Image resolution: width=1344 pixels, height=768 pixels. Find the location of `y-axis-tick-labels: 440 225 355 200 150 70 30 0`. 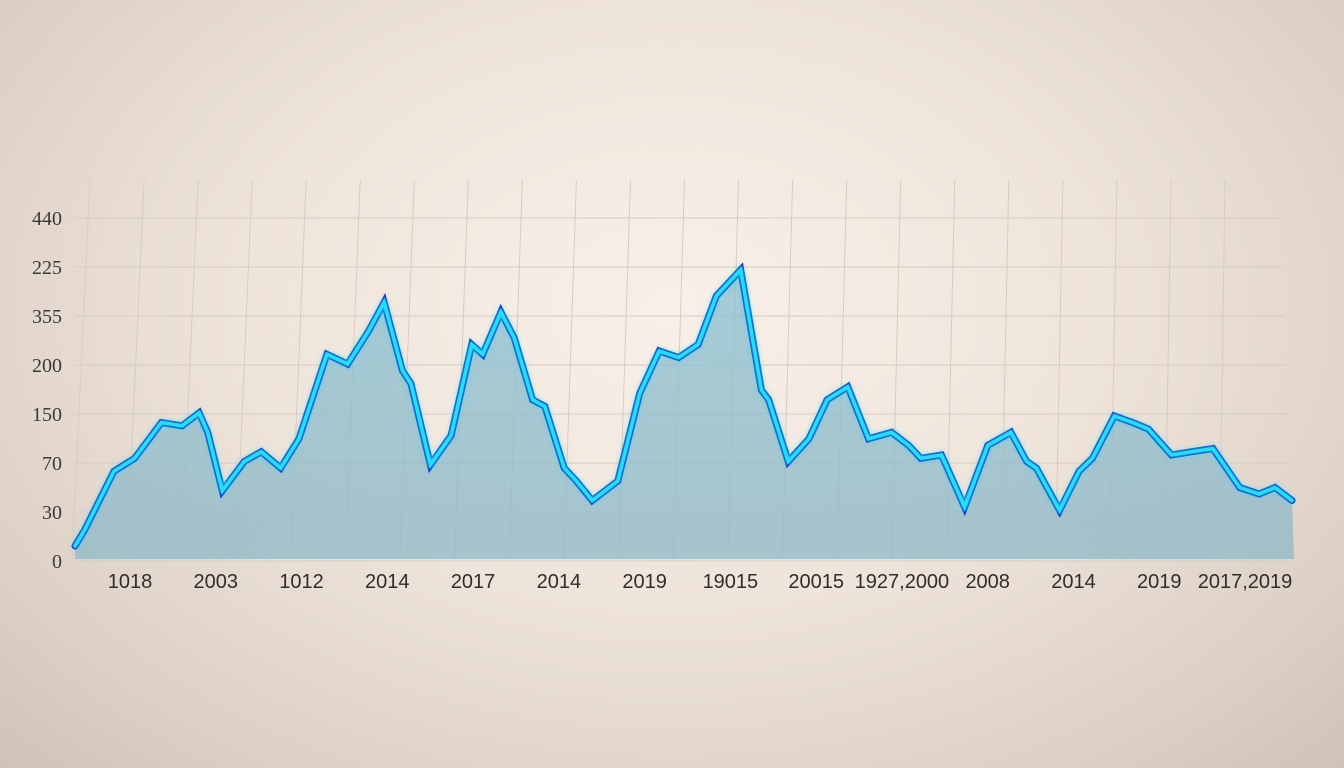

y-axis-tick-labels: 440 225 355 200 150 70 30 0 is located at coordinates (47, 390).